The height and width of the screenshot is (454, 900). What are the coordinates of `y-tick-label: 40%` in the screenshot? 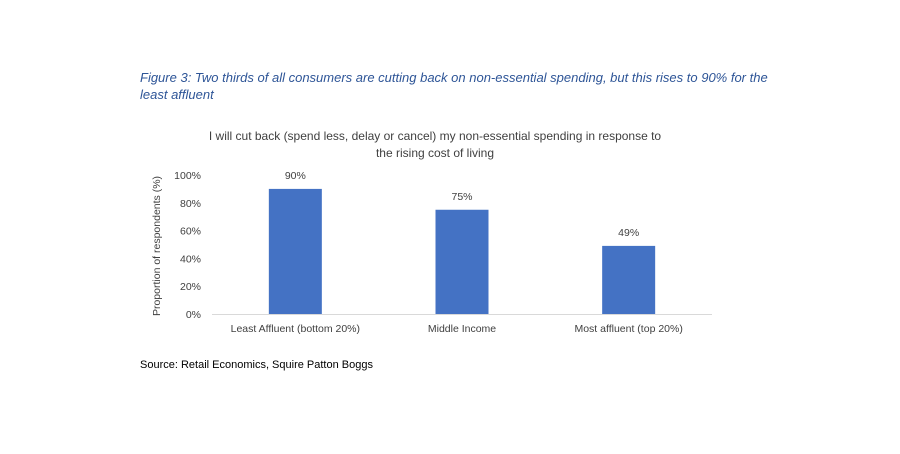 It's located at (190, 259).